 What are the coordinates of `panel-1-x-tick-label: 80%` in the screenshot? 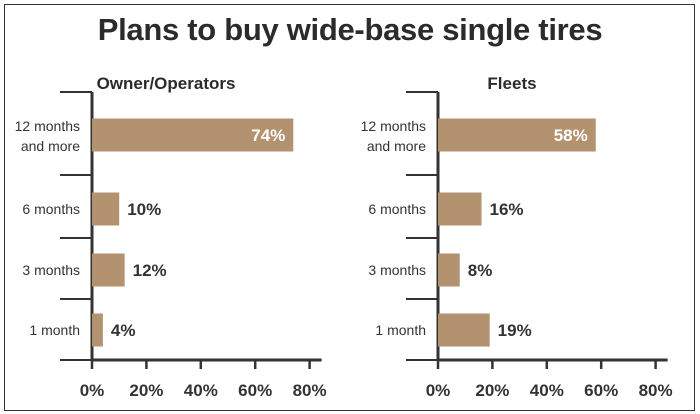 It's located at (310, 390).